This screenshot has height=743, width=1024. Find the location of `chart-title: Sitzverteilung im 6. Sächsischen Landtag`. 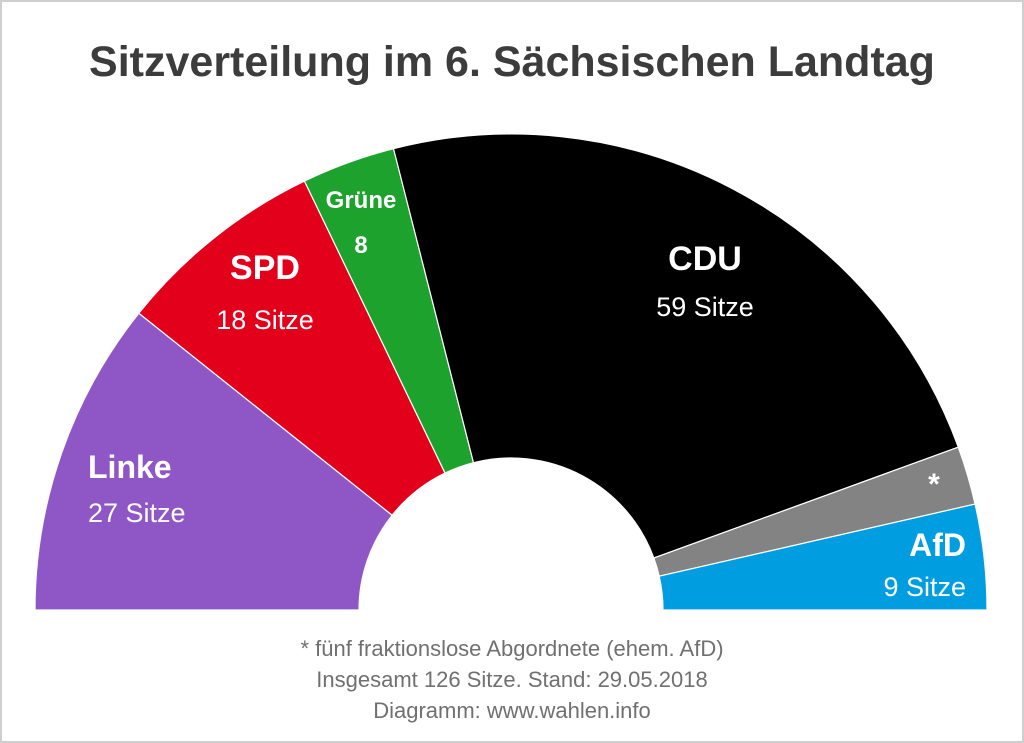

chart-title: Sitzverteilung im 6. Sächsischen Landtag is located at coordinates (512, 62).